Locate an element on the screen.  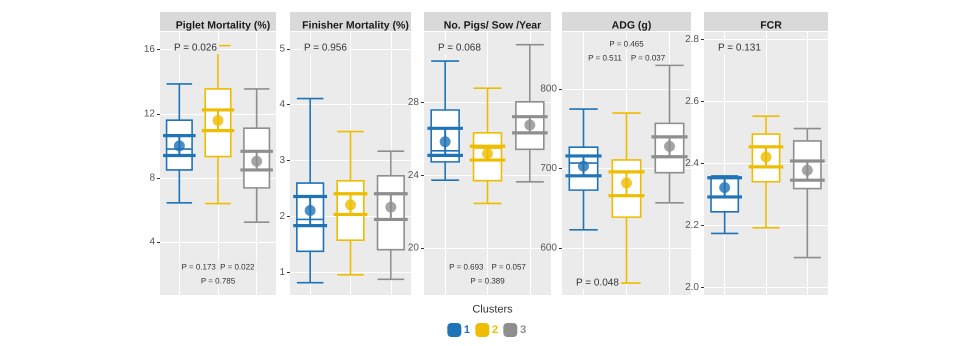
text: 1 is located at coordinates (467, 330).